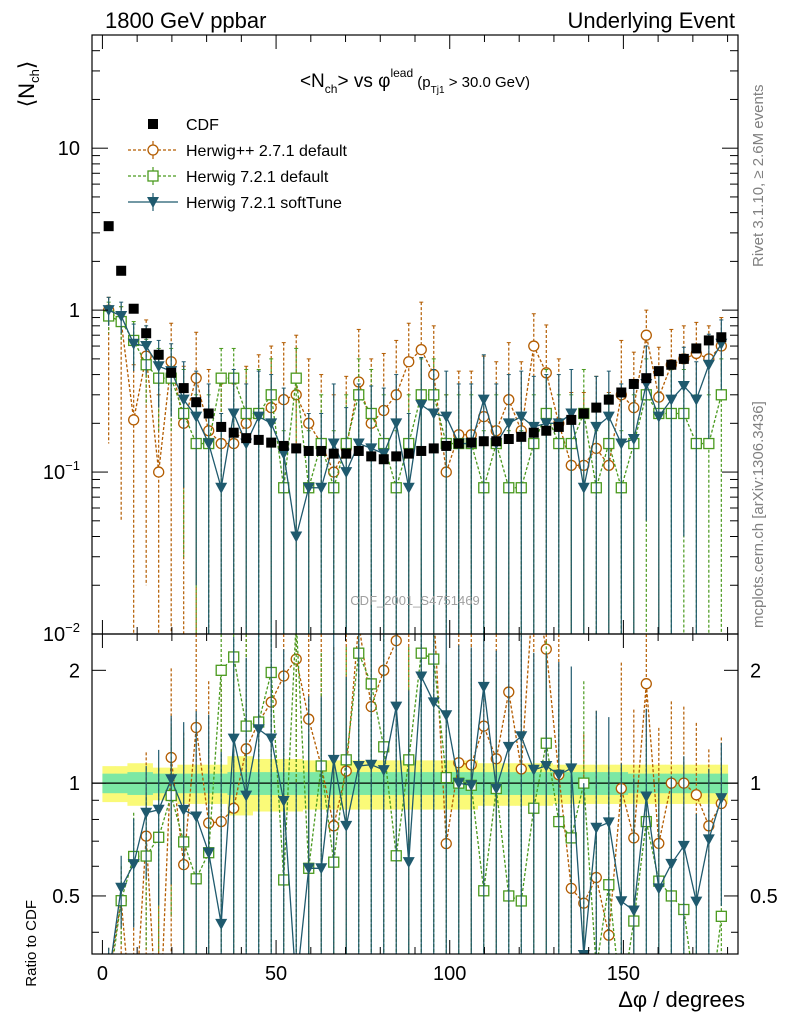  Describe the element at coordinates (257, 177) in the screenshot. I see `legend-label: Herwig 7.2.1 default` at that location.